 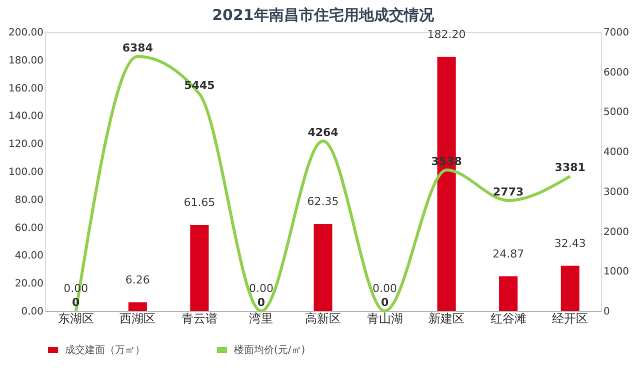 What do you see at coordinates (32, 312) in the screenshot?
I see `y-tick-label: 0.00` at bounding box center [32, 312].